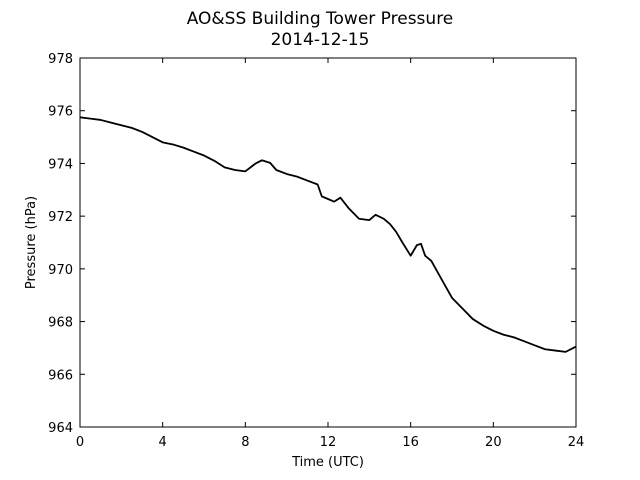 This screenshot has height=480, width=640. Describe the element at coordinates (410, 442) in the screenshot. I see `x-tick-label-16: 16` at that location.